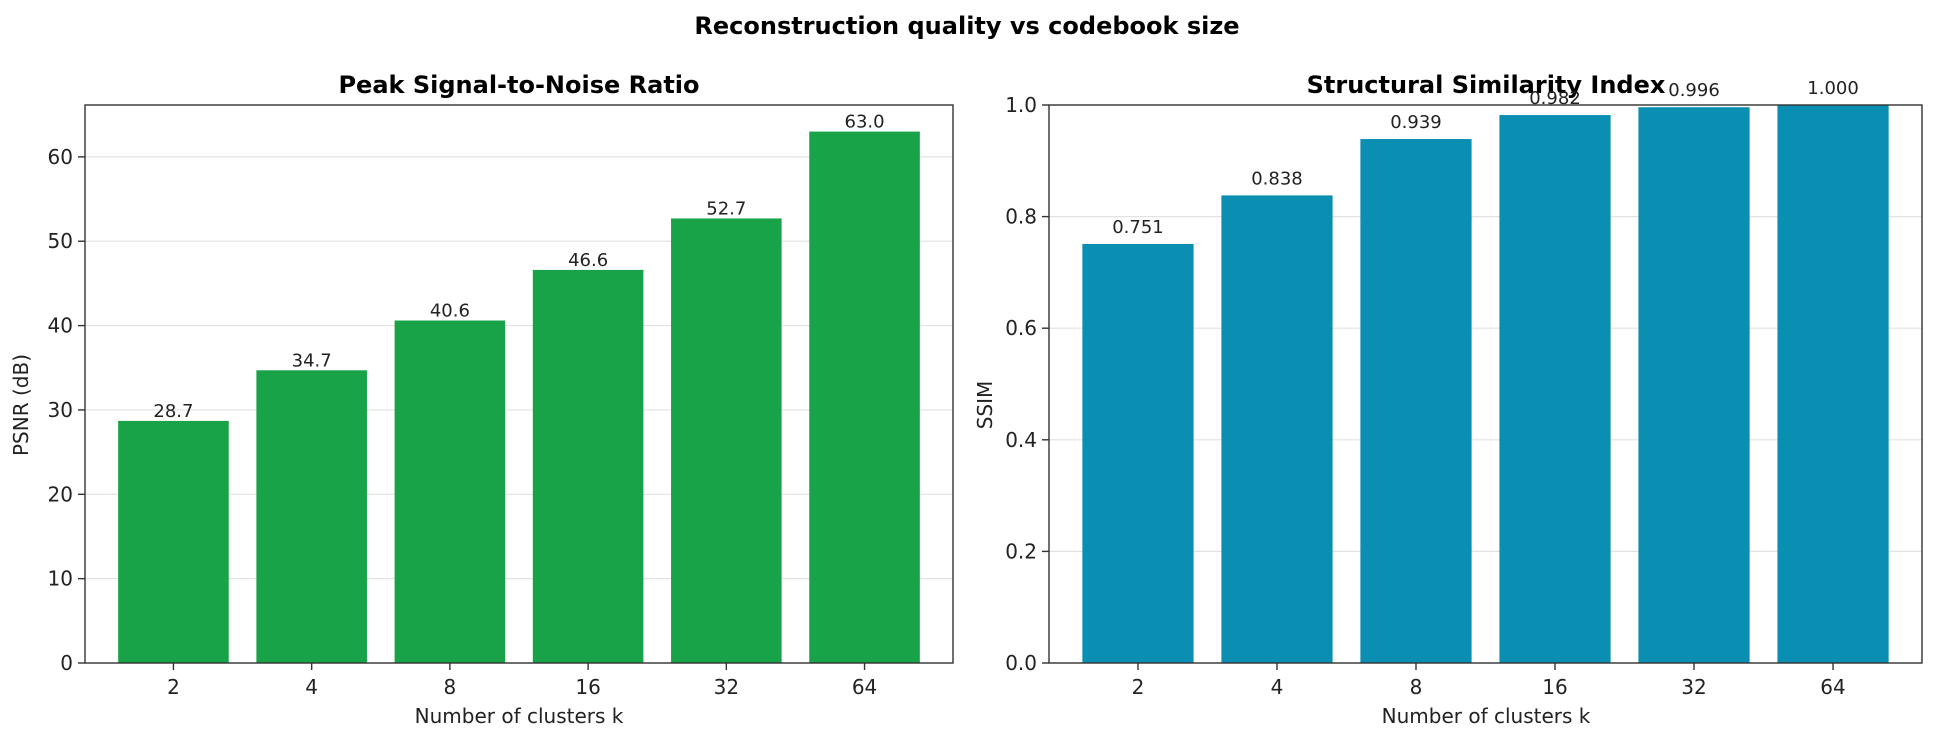  What do you see at coordinates (450, 687) in the screenshot?
I see `psnr-x-tick-label: 8` at bounding box center [450, 687].